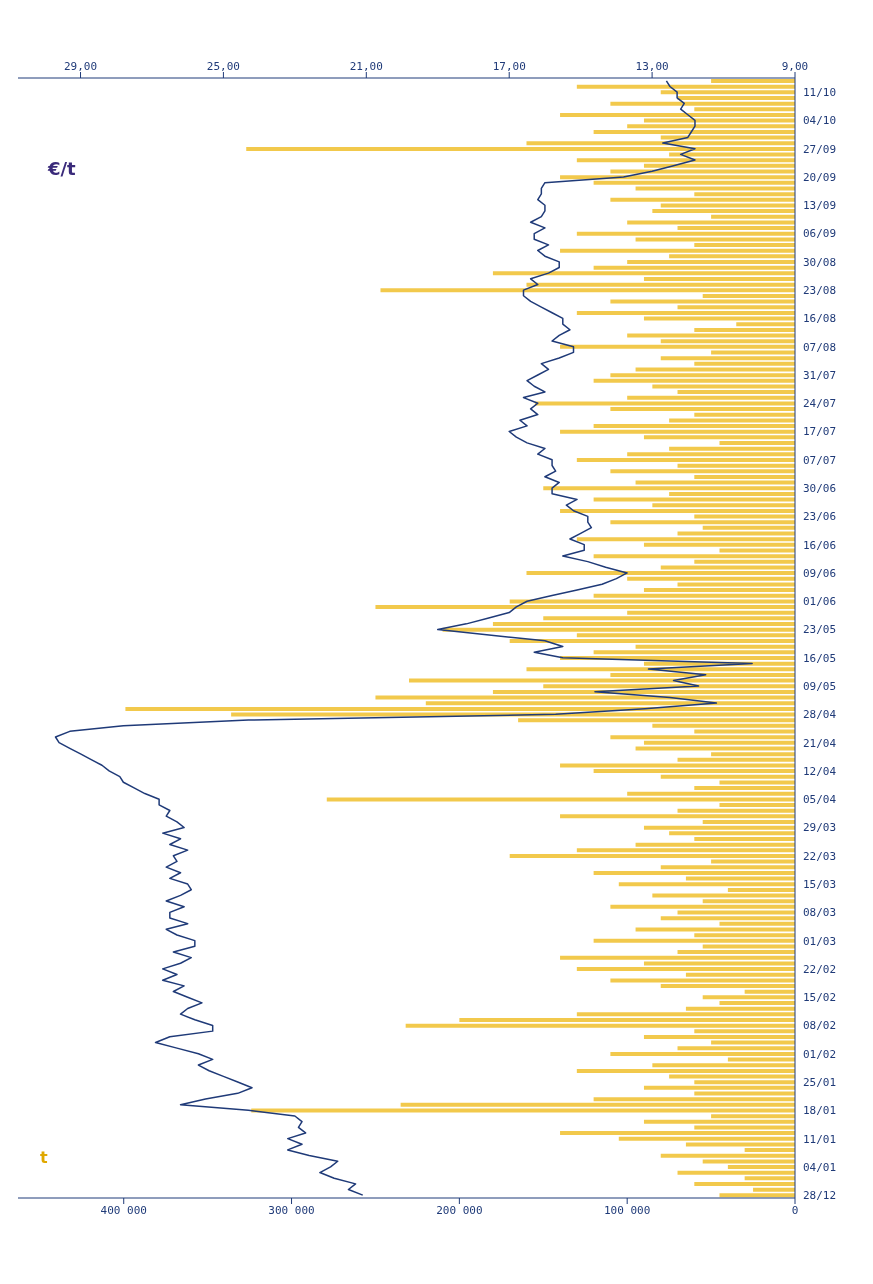  Describe the element at coordinates (44, 1157) in the screenshot. I see `x-axis-title: t` at that location.